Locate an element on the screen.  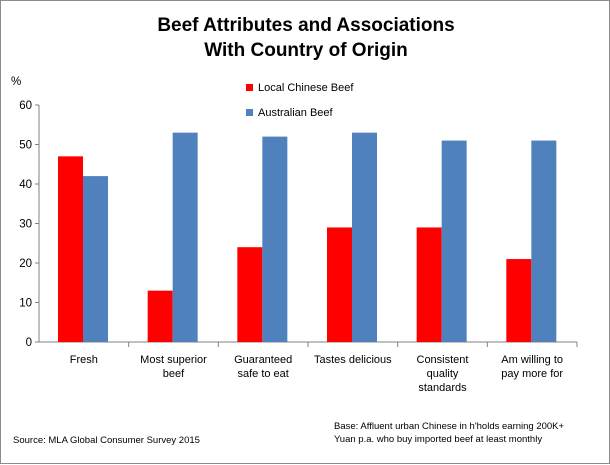
category-label: standards is located at coordinates (442, 388).